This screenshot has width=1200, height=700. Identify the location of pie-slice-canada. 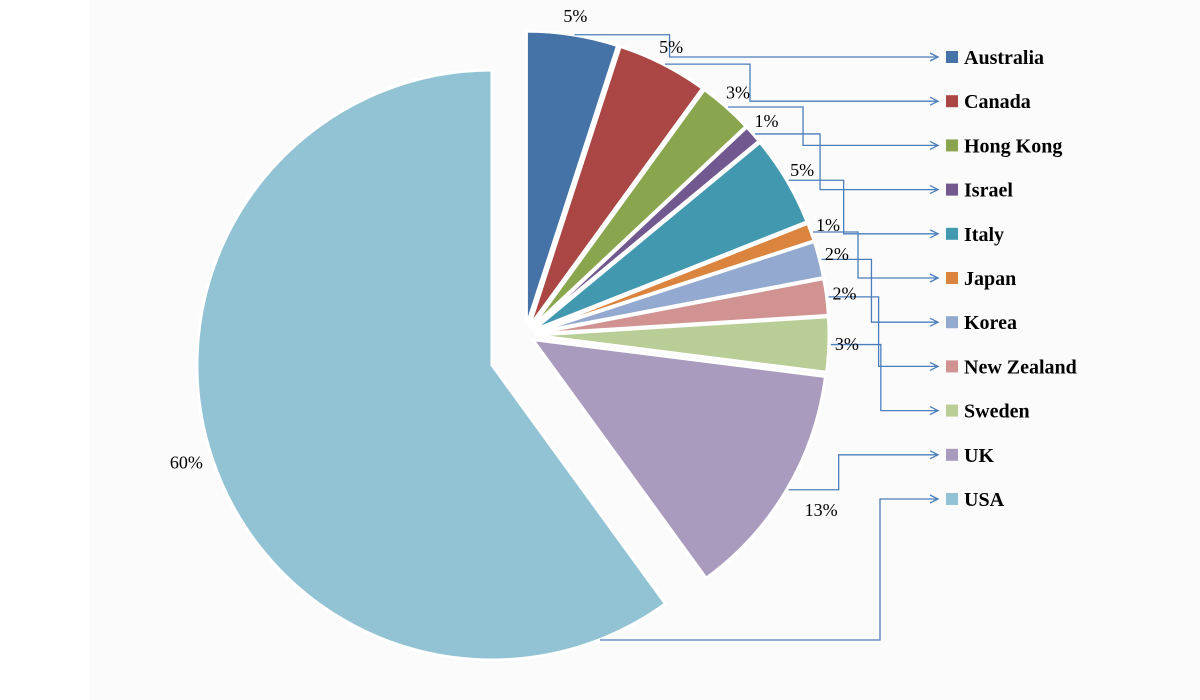
(616, 186).